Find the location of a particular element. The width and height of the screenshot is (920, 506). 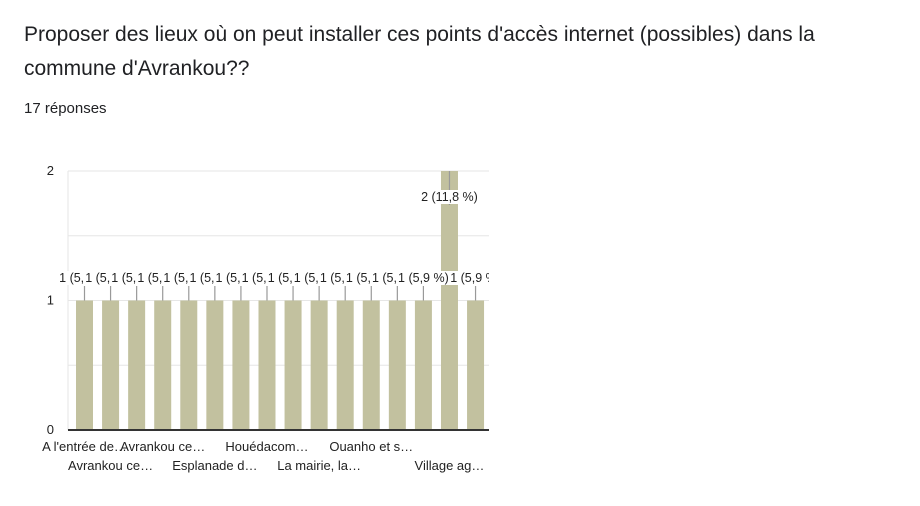

response-count: 17 réponses is located at coordinates (65, 108).